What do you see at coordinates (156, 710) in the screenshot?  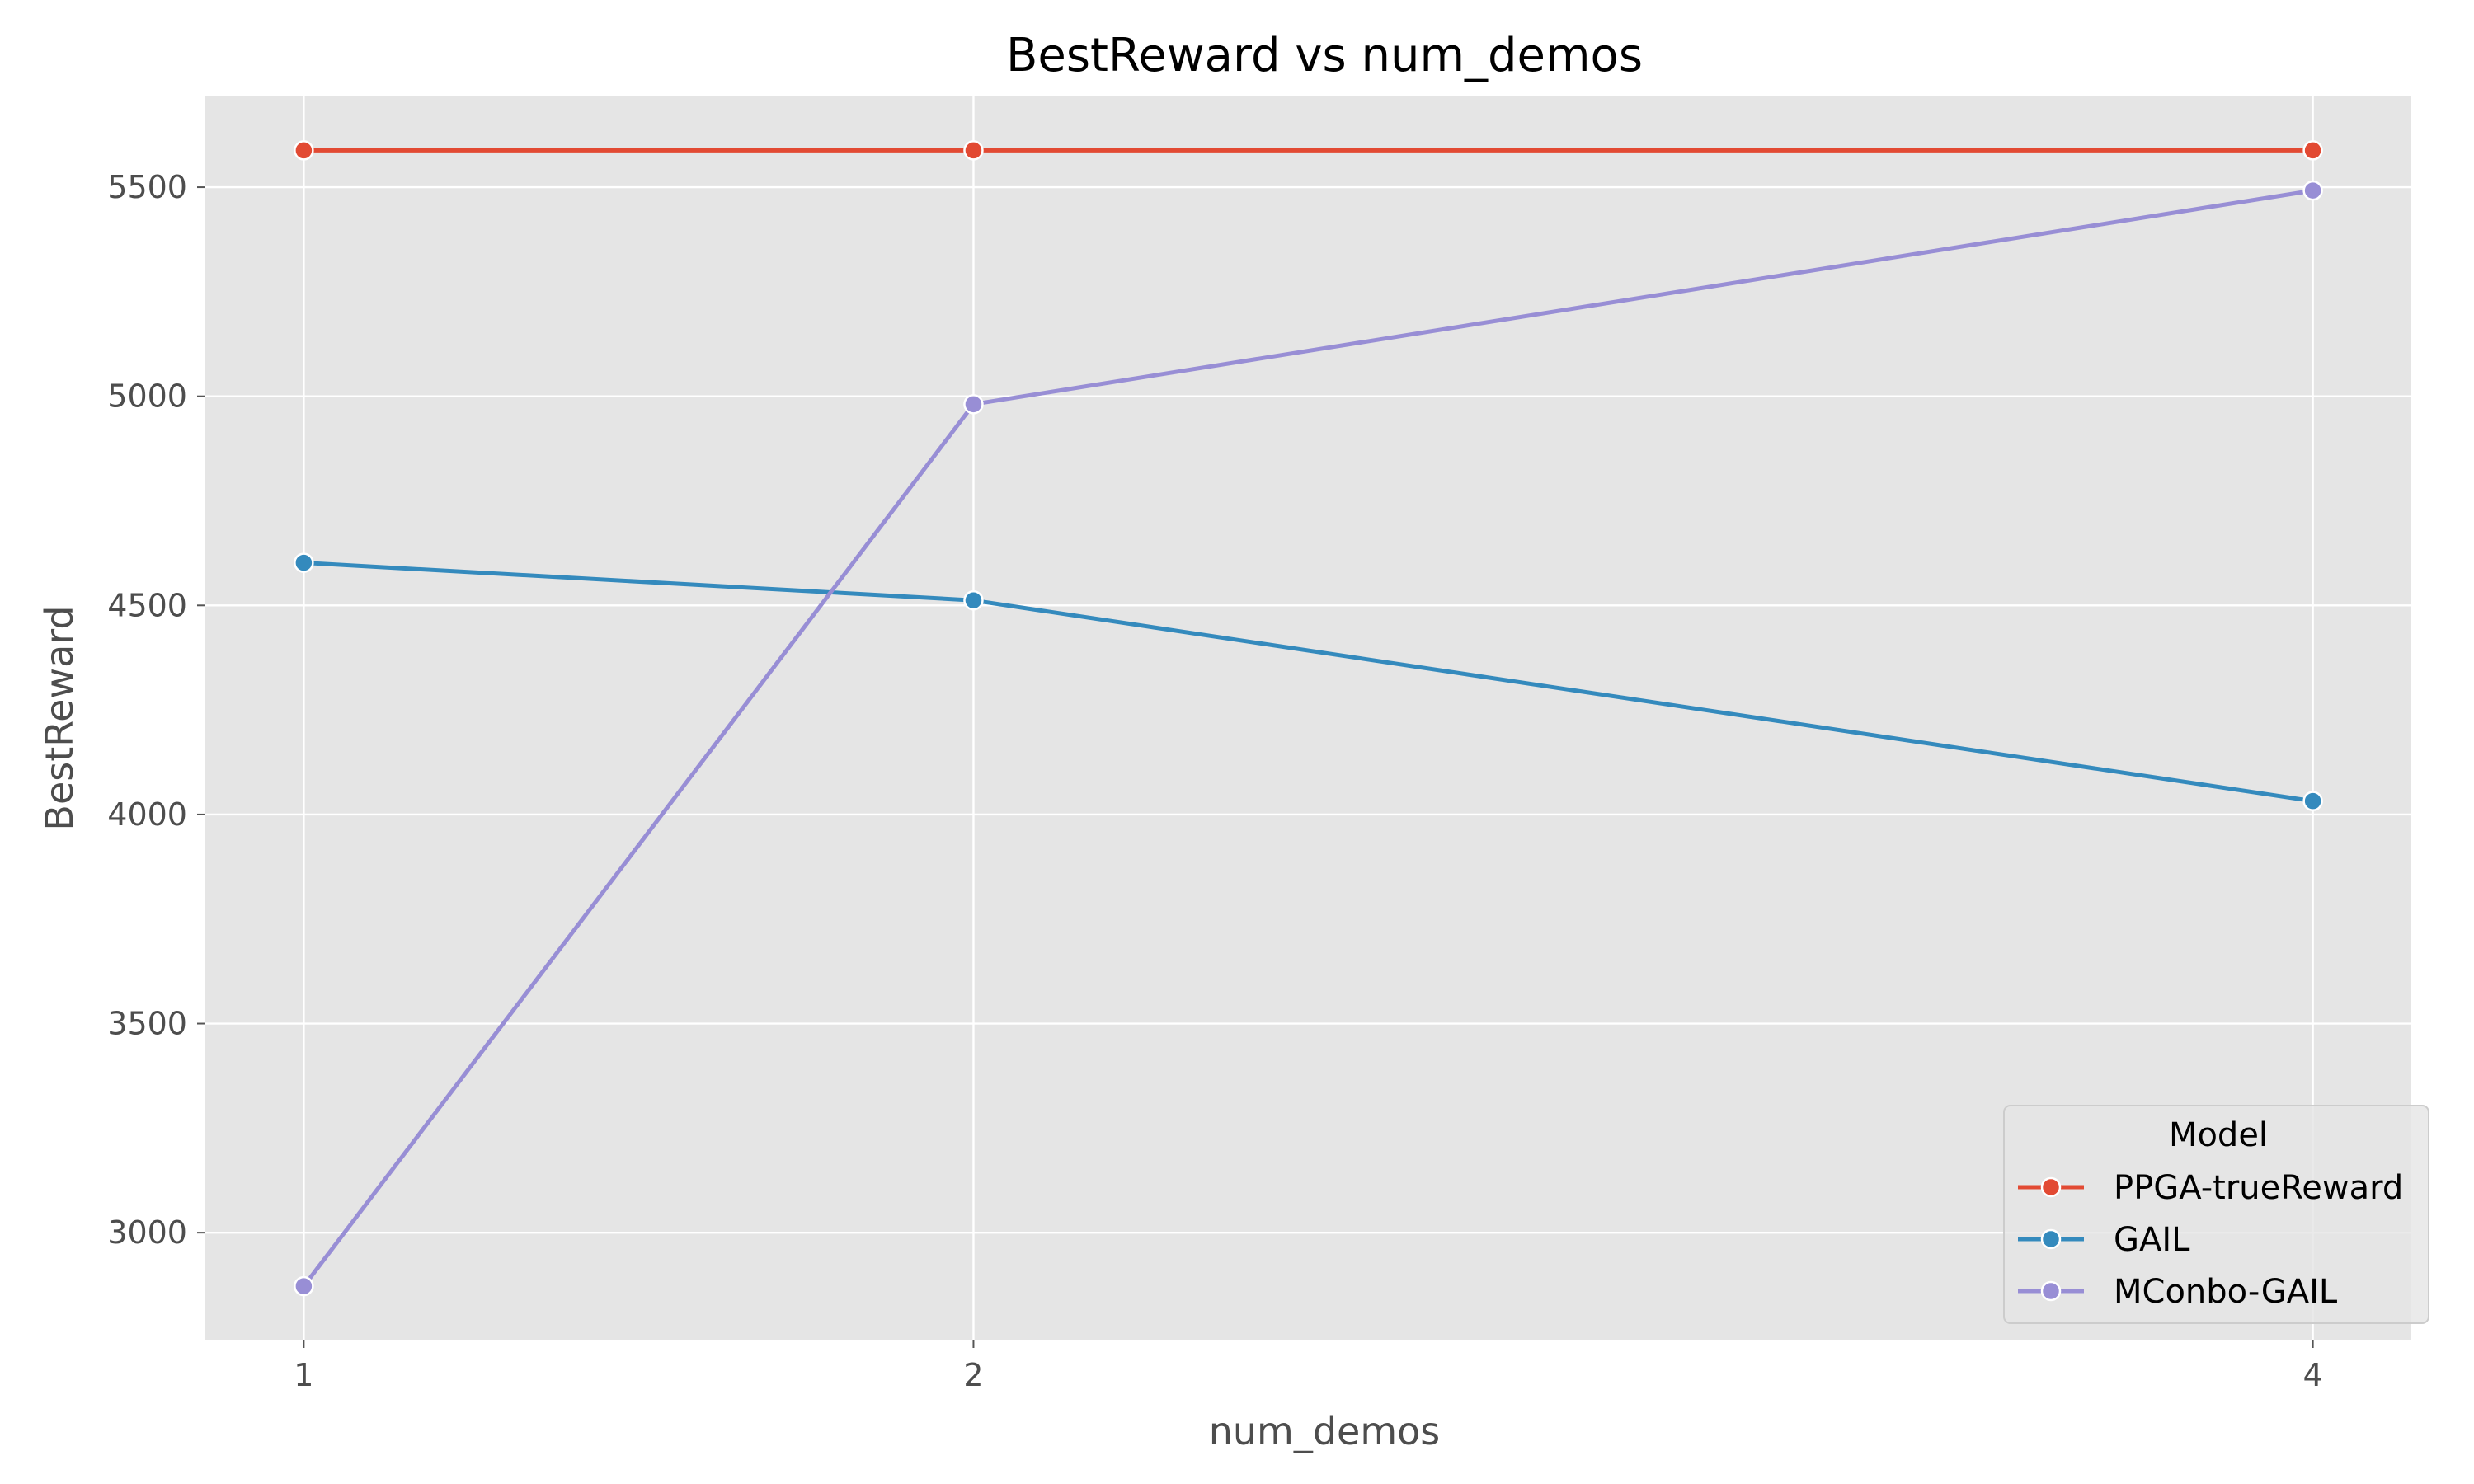 I see `y-axis-ticks: 3000 3500 4000 4500 5000 5500` at bounding box center [156, 710].